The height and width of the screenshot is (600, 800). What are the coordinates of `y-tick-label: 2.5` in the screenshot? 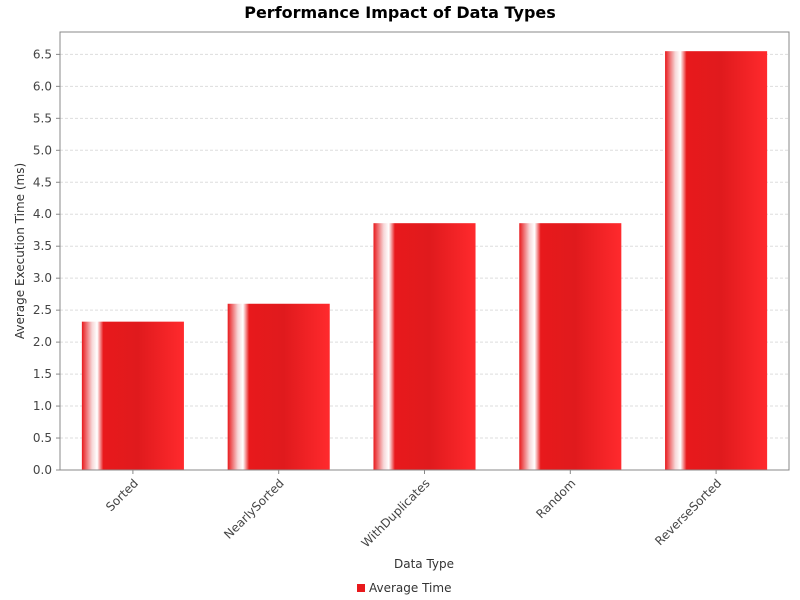 It's located at (42, 310).